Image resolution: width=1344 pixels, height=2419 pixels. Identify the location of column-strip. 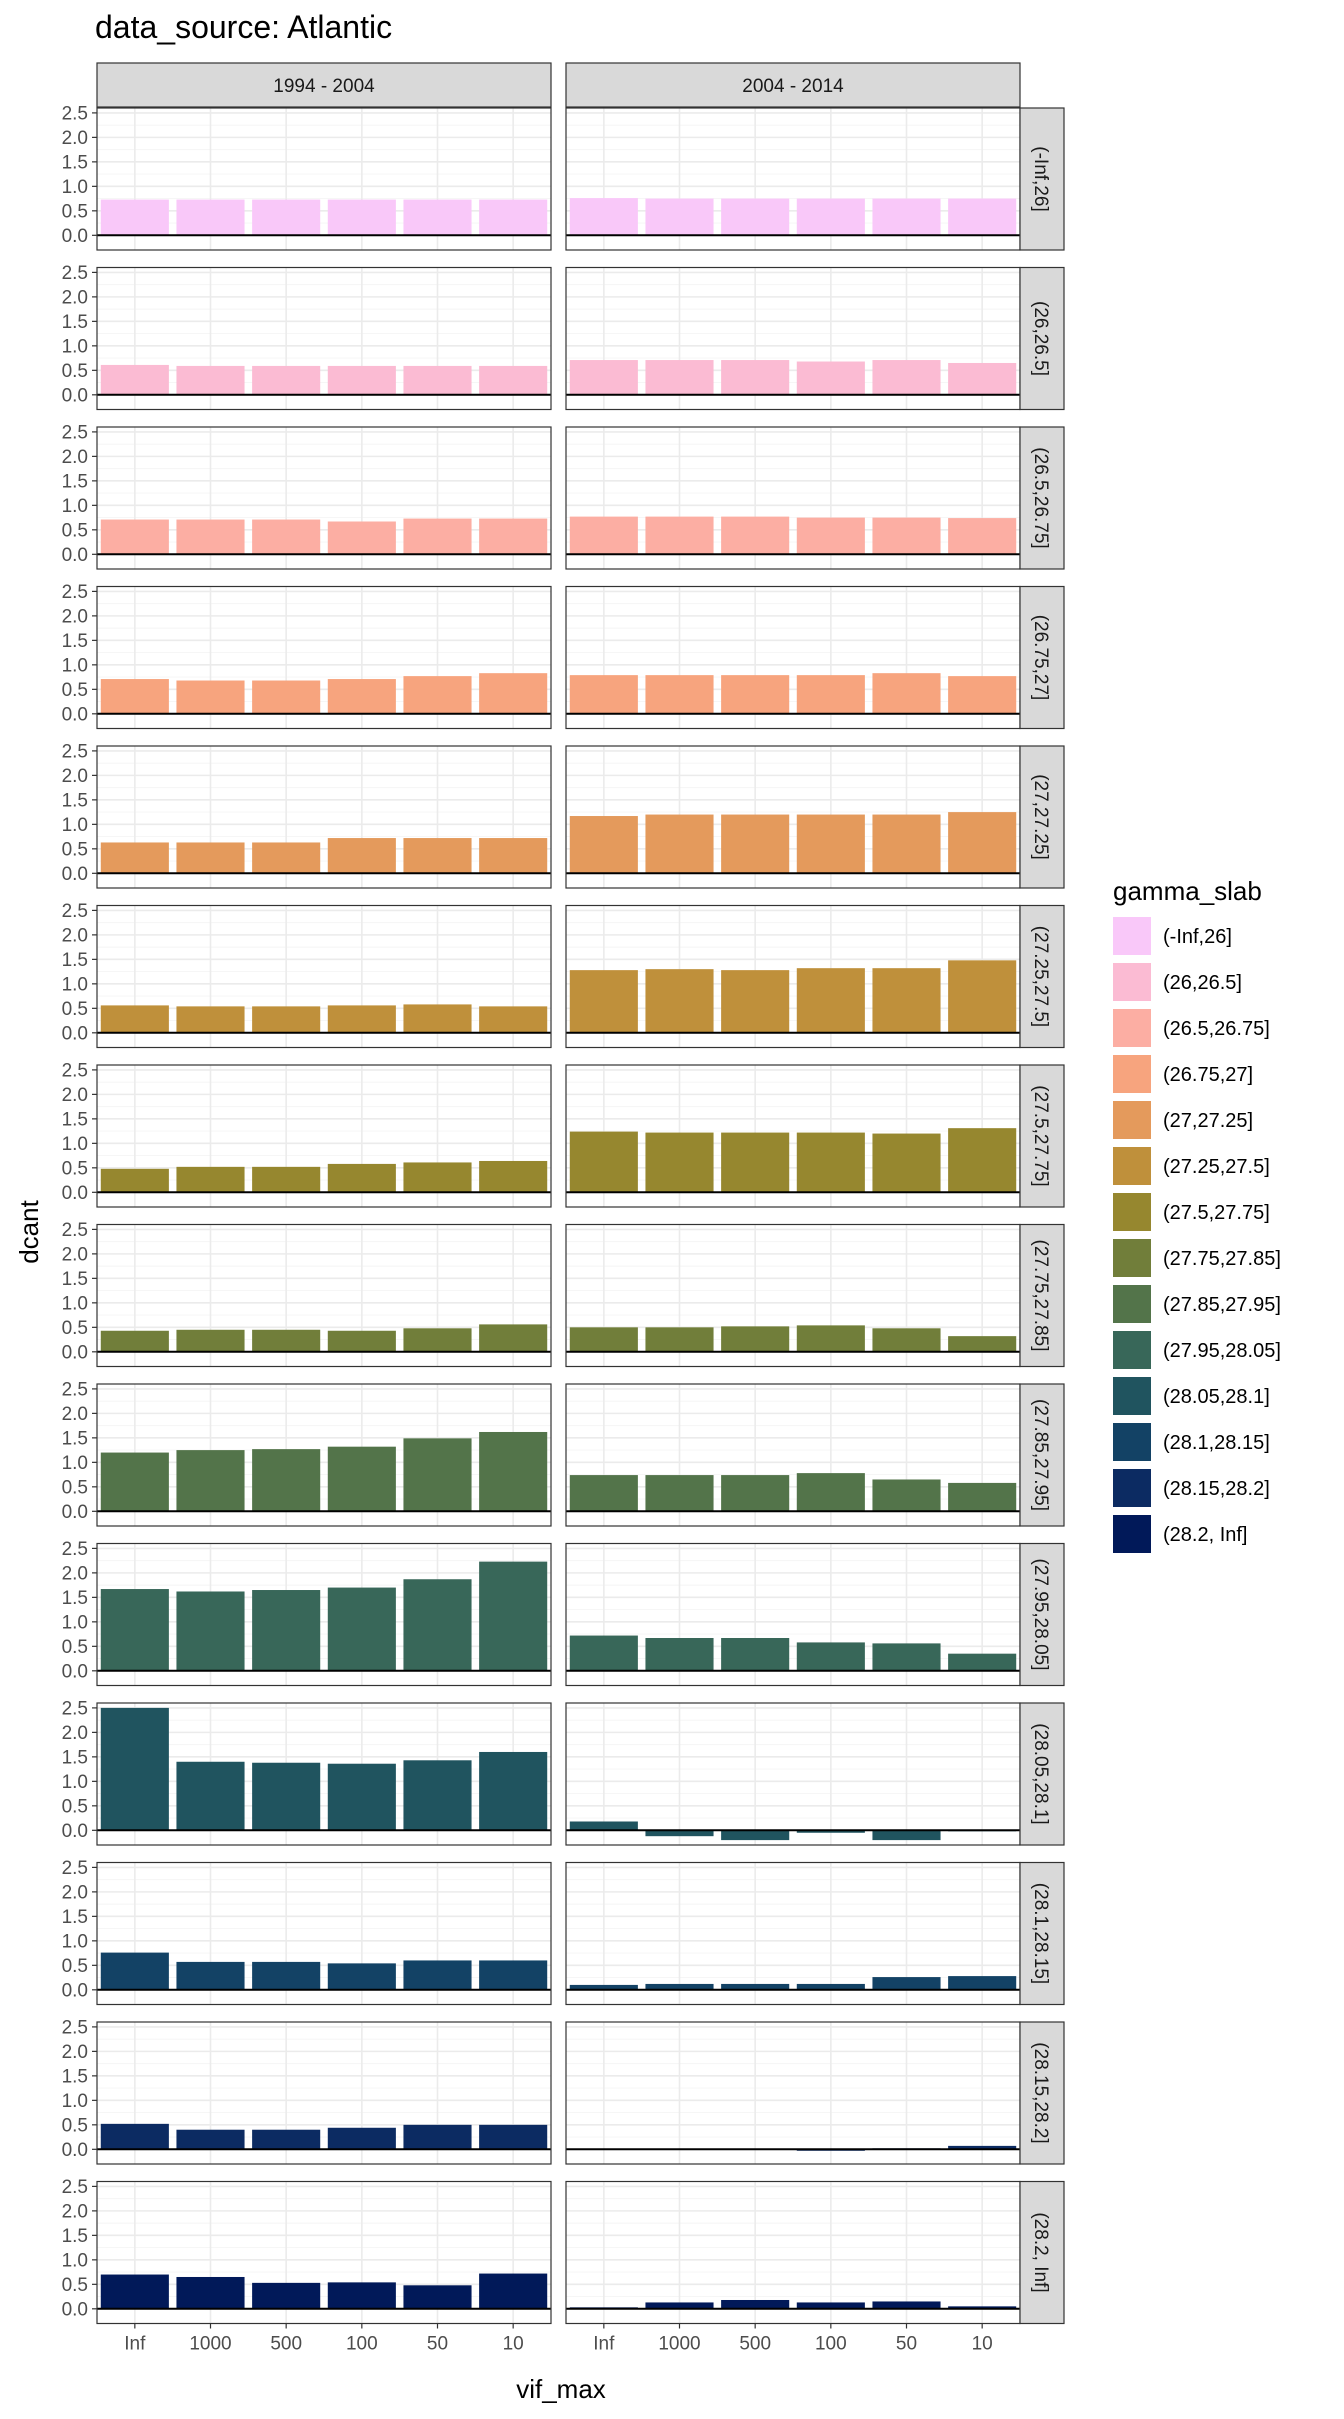
(793, 85).